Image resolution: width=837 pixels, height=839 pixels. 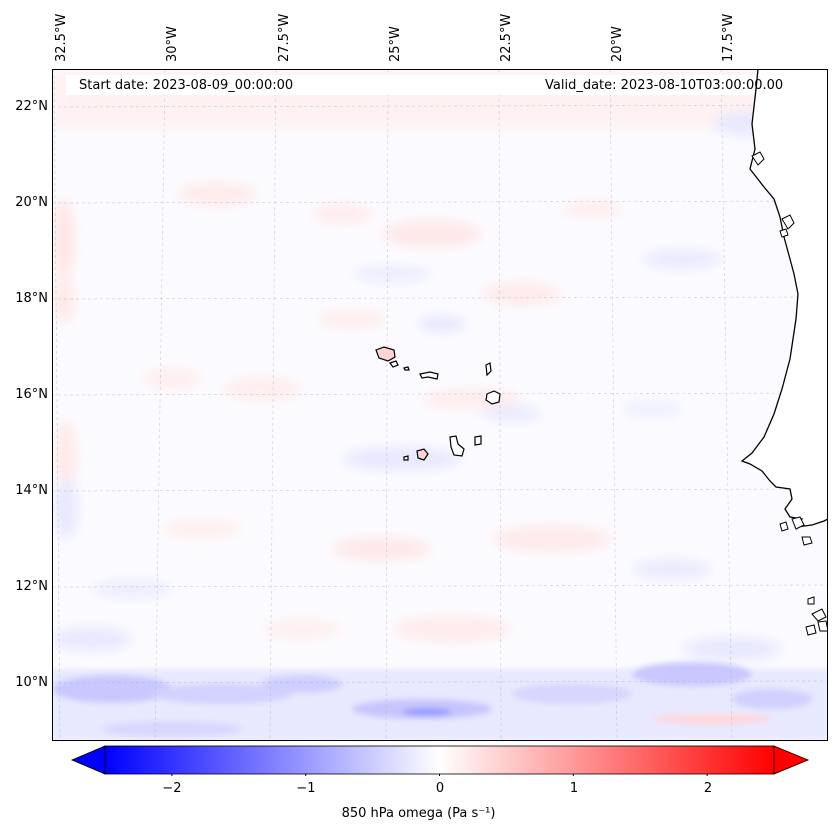 I want to click on lat-label-18n: 18°N, so click(x=31, y=298).